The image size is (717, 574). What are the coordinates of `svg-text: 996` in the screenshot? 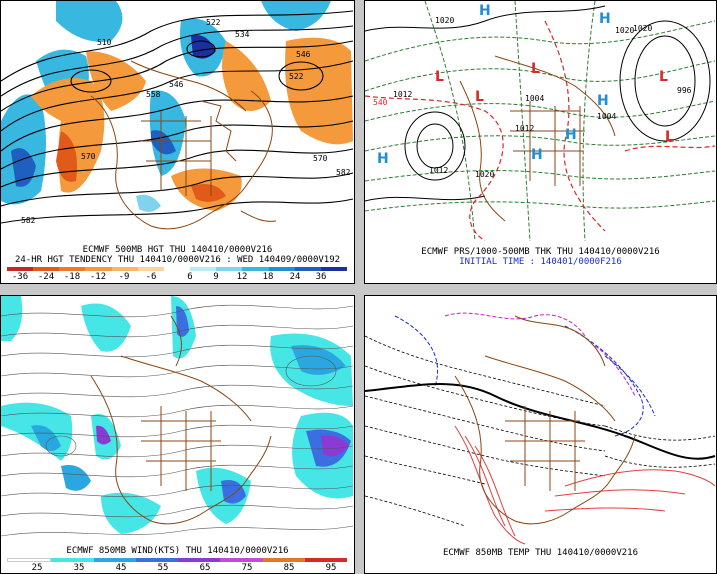 It's located at (684, 90).